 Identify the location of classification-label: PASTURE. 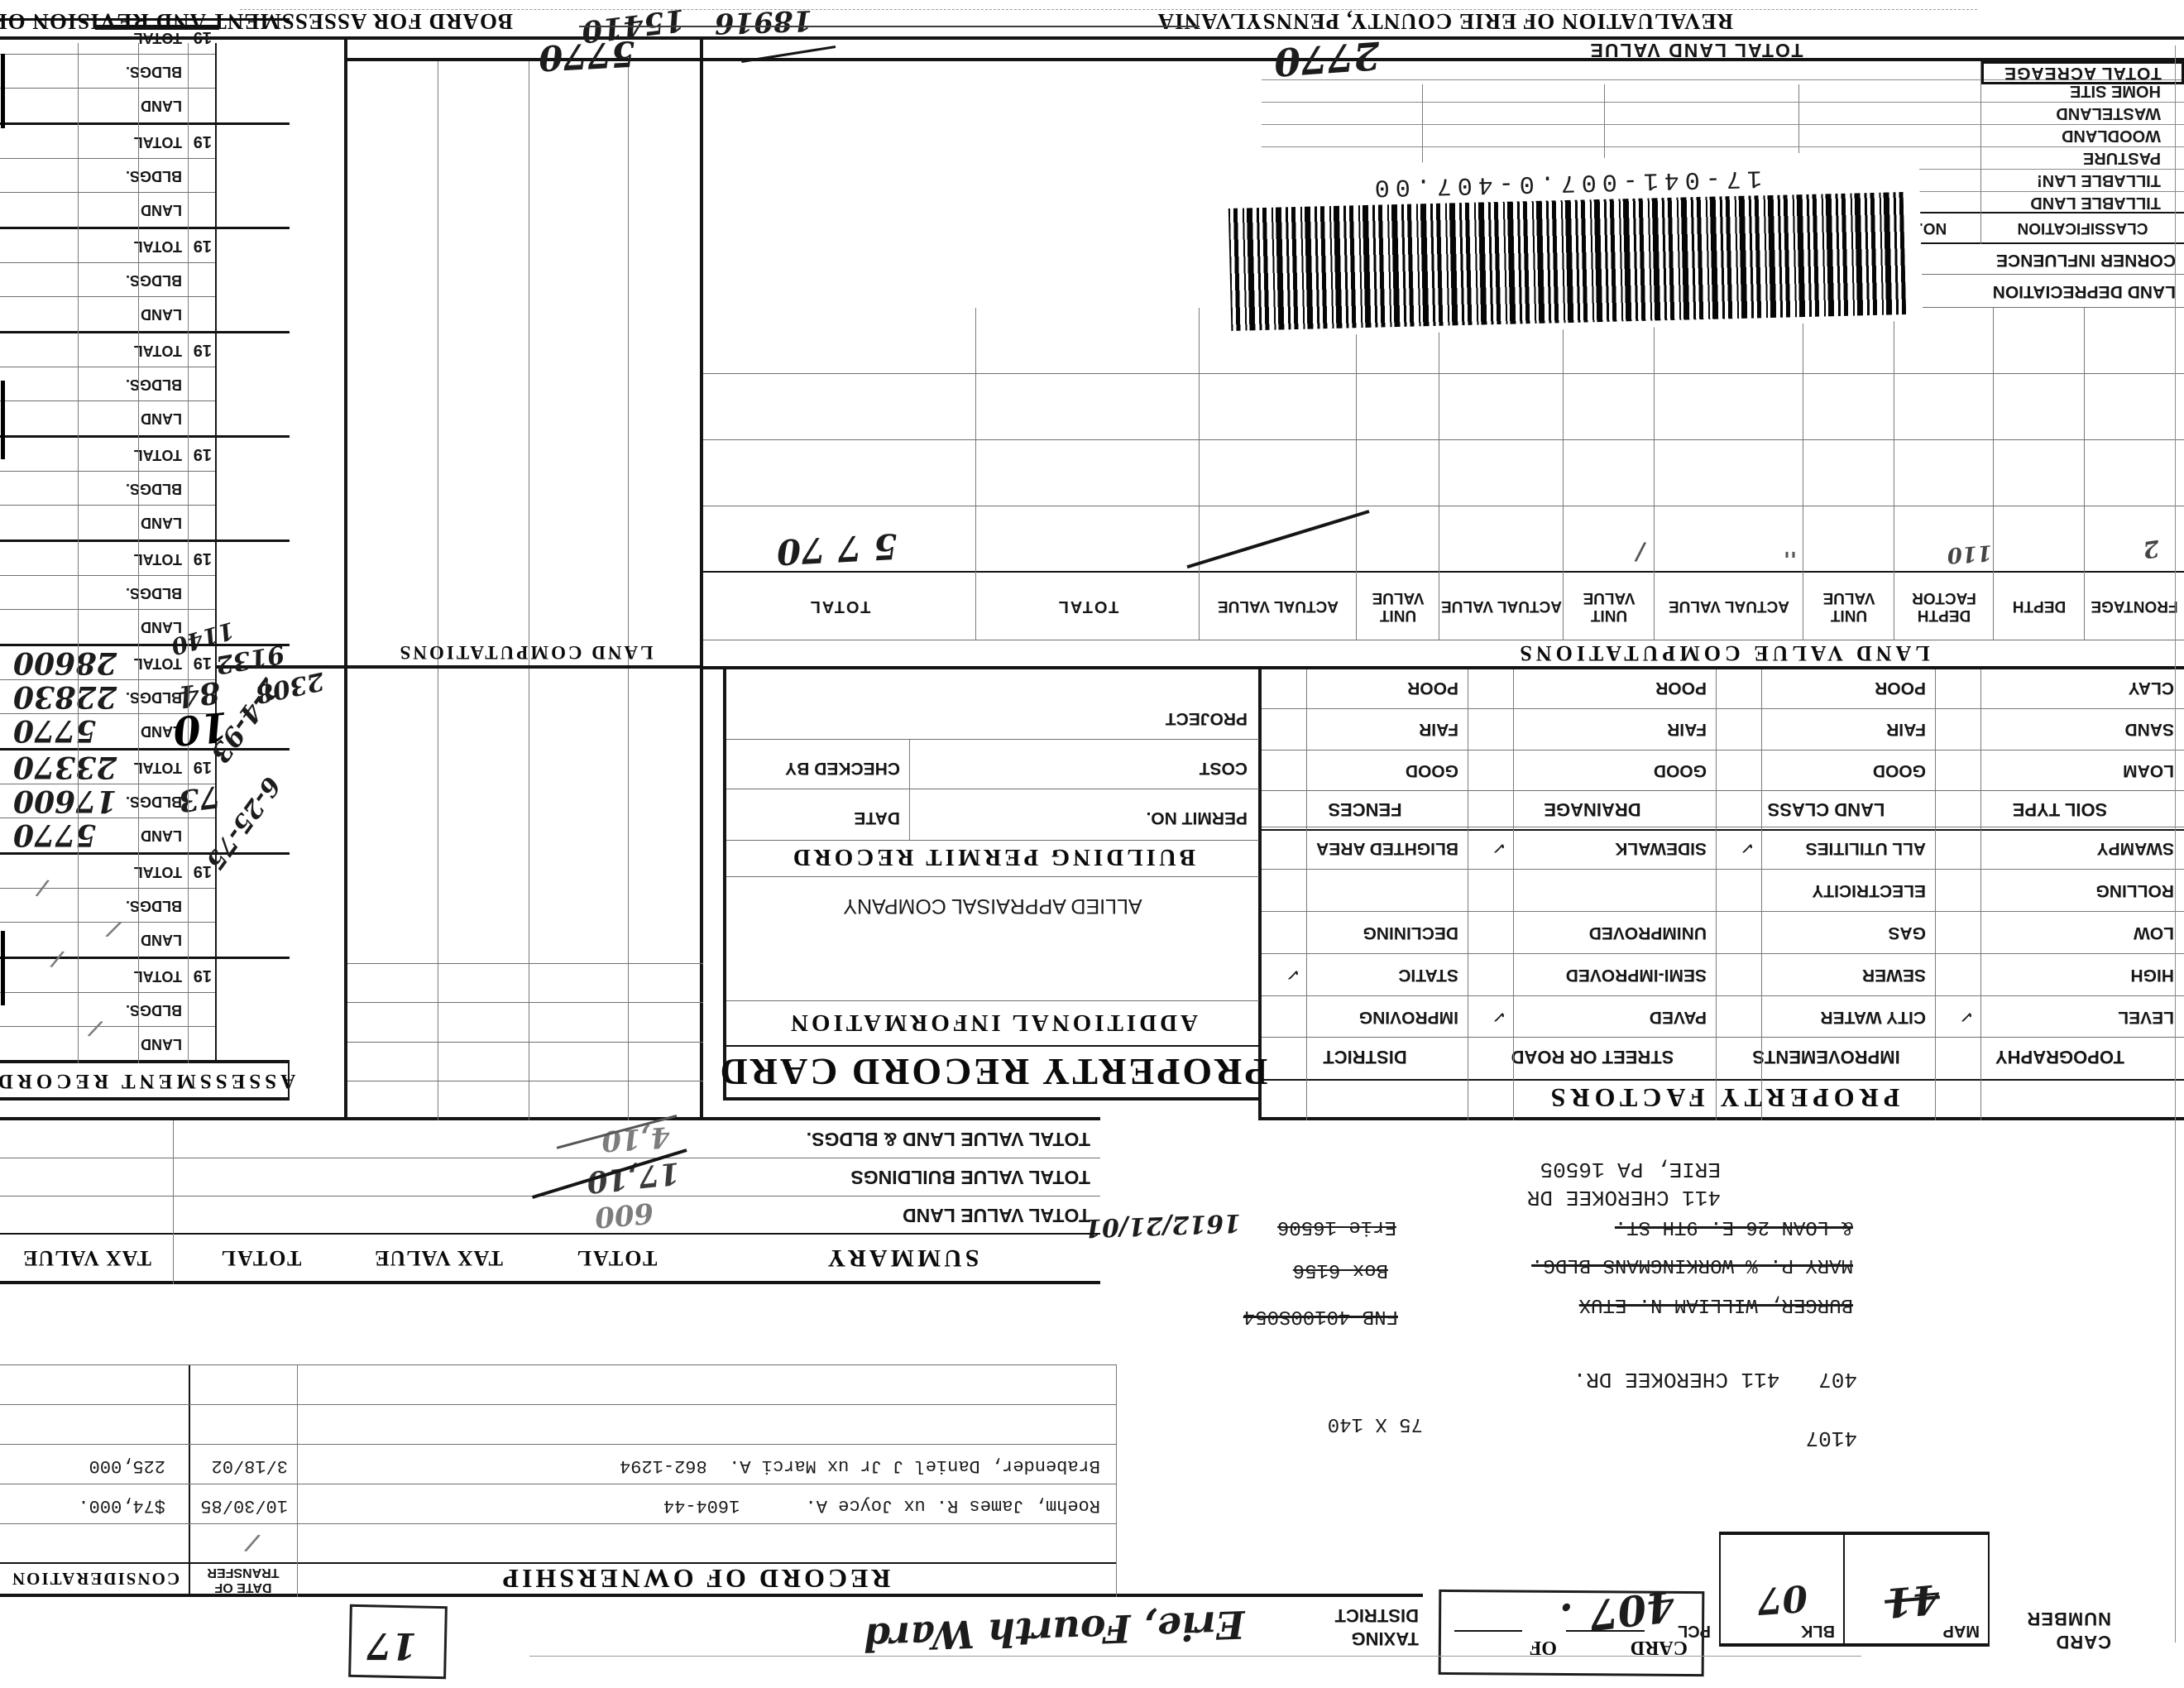
(2121, 158).